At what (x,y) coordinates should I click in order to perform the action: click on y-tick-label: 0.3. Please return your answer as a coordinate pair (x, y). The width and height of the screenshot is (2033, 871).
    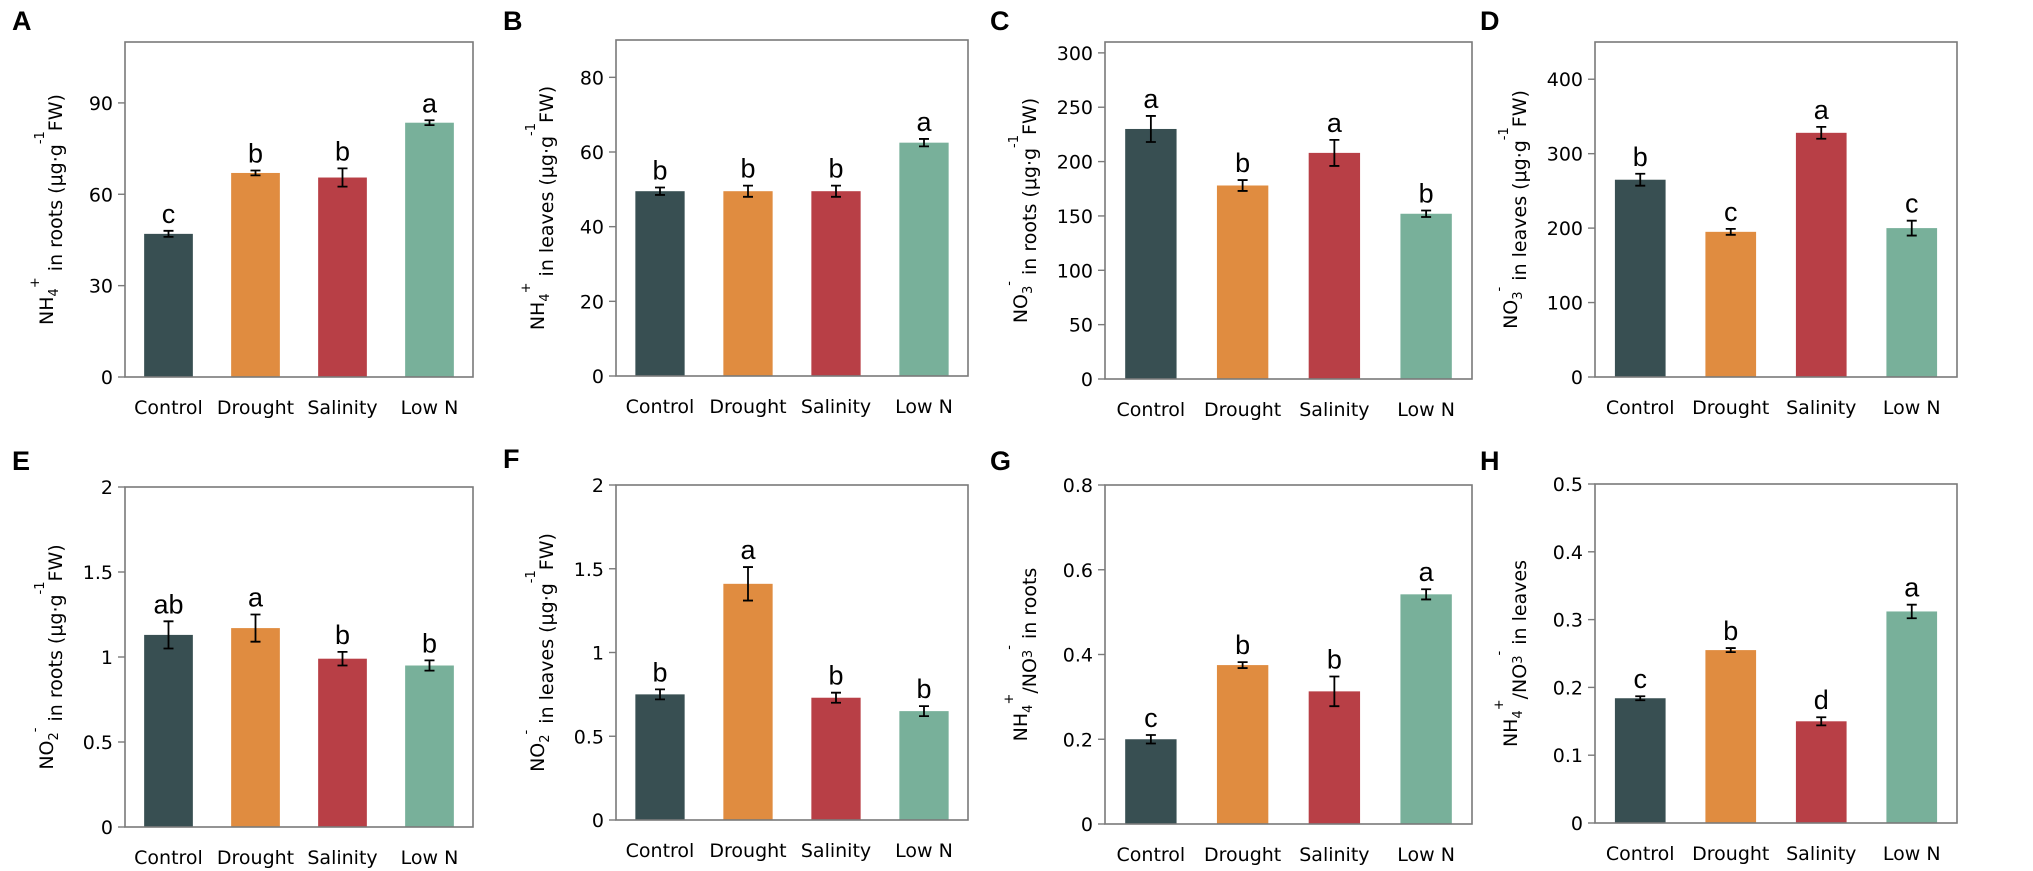
    Looking at the image, I should click on (1568, 621).